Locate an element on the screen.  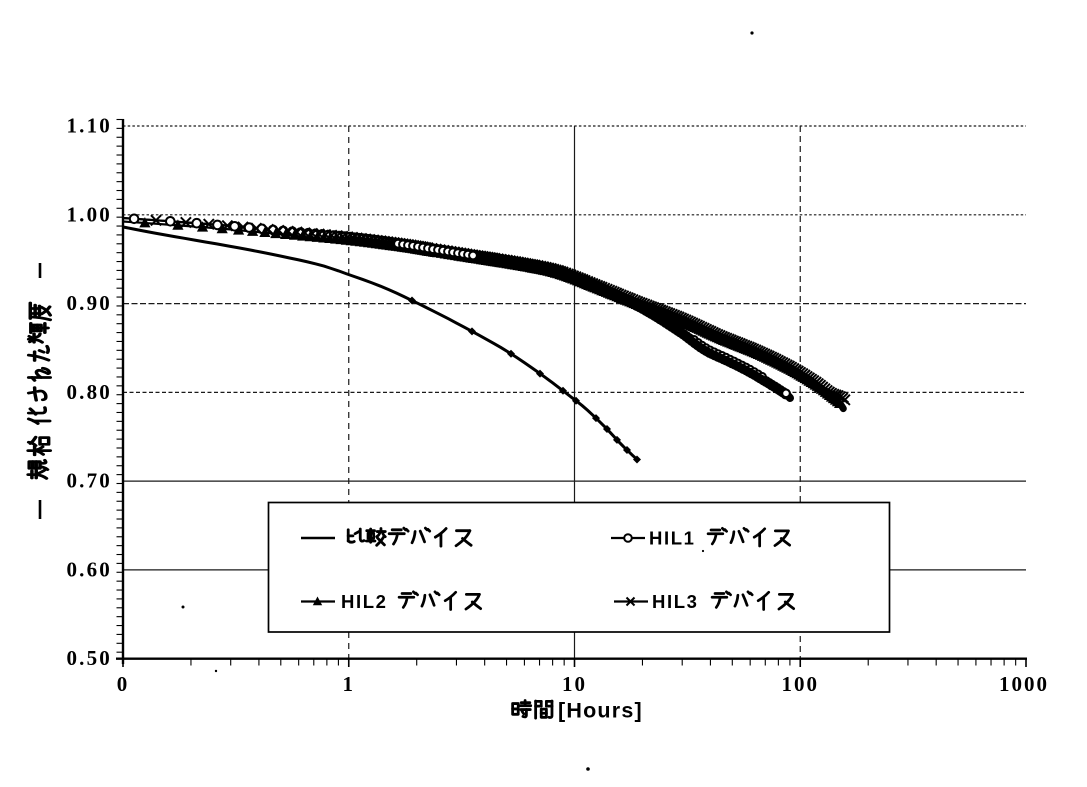
svg-text: HIL2 is located at coordinates (364, 601).